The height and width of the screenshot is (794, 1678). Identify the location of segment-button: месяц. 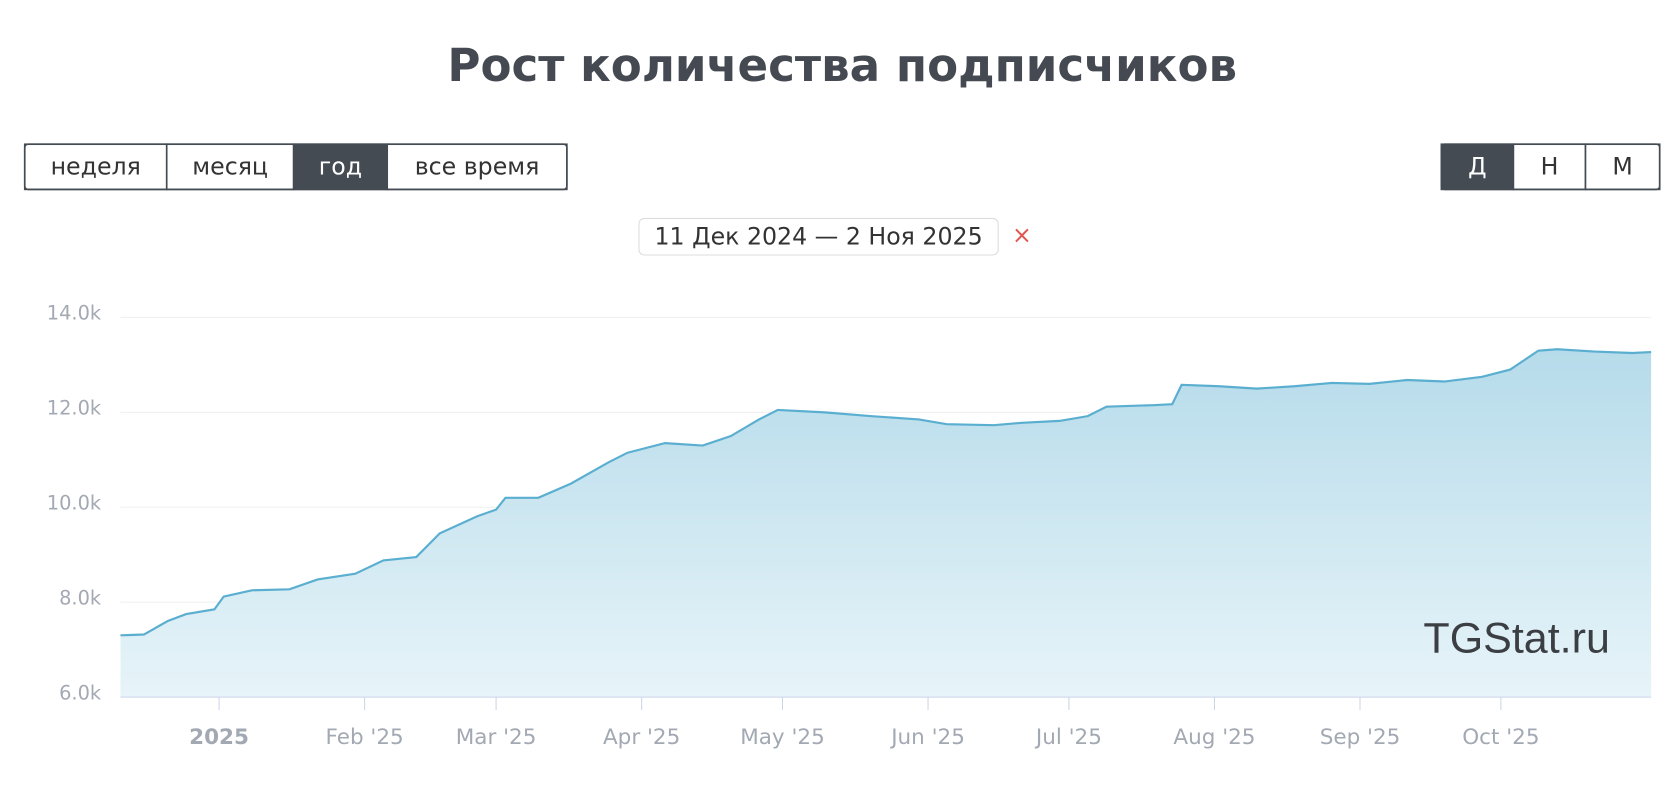
(230, 167).